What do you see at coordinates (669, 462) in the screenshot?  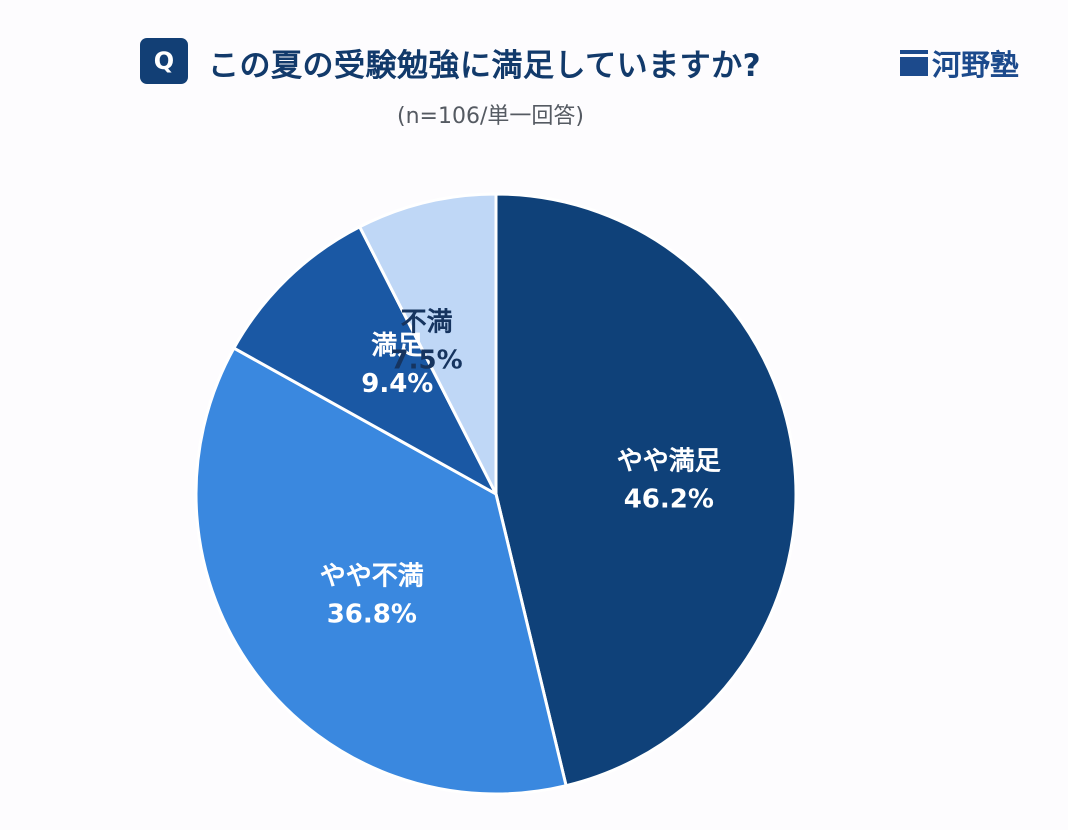 I see `slice-label: やや満足` at bounding box center [669, 462].